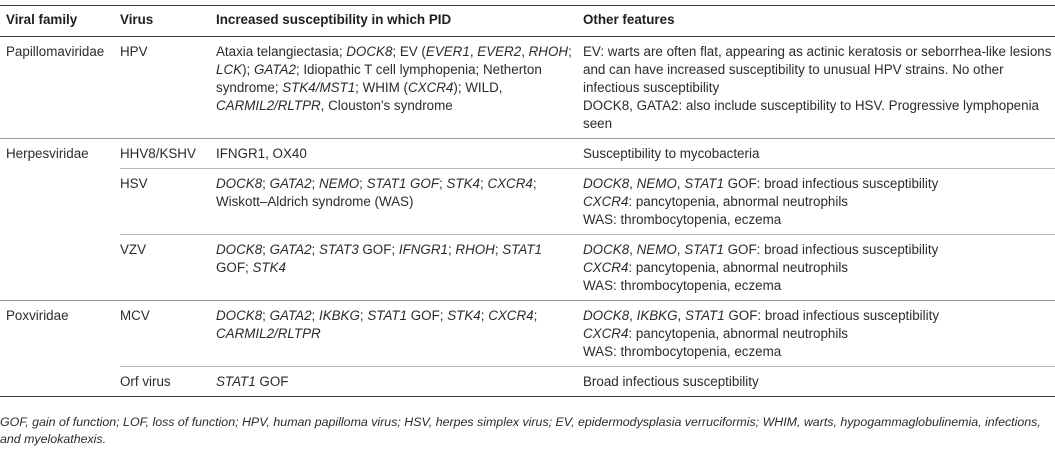  Describe the element at coordinates (376, 192) in the screenshot. I see `text-run: ; Wiskott–Aldrich syndrome (WAS)` at that location.